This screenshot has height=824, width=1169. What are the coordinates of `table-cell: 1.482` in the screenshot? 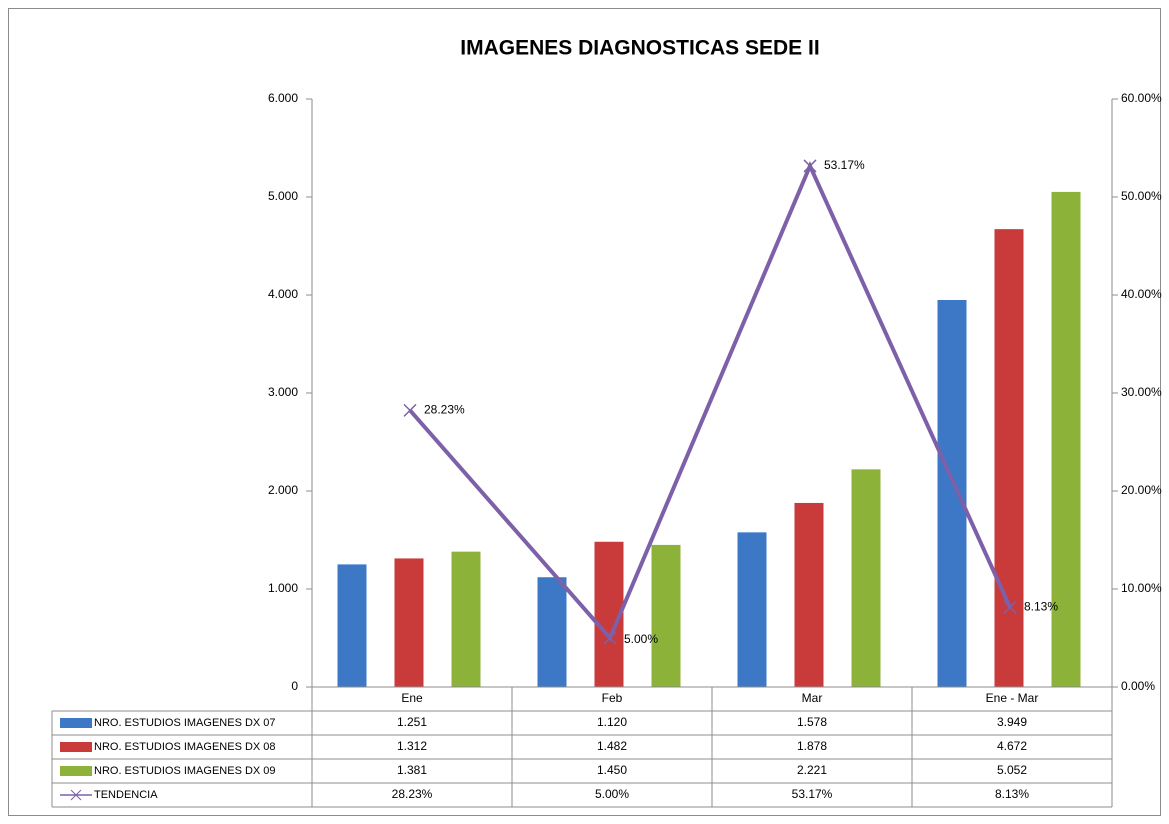 It's located at (612, 746).